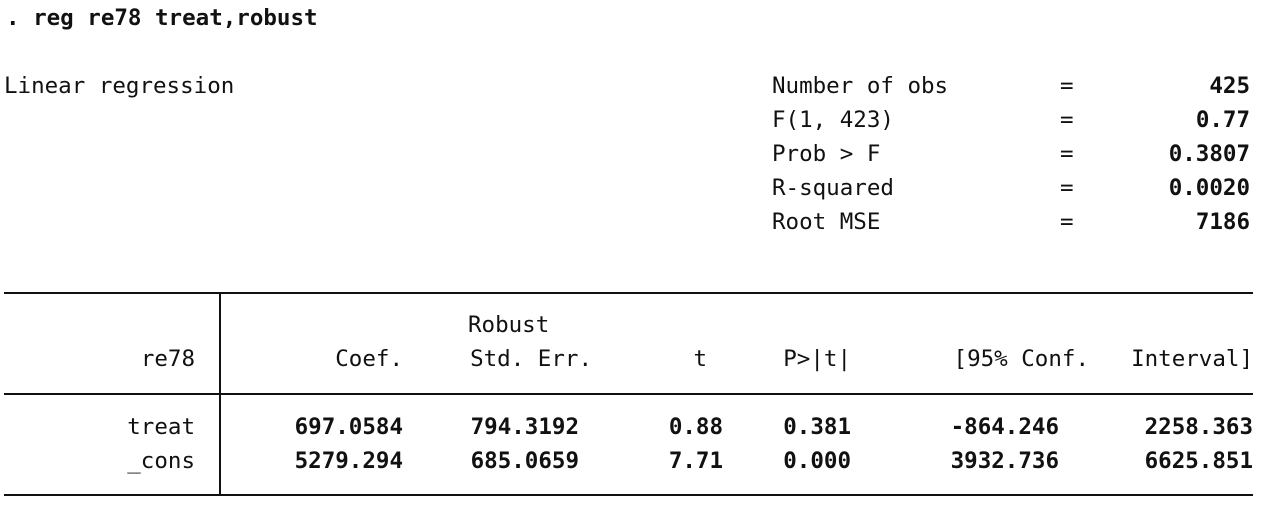 The width and height of the screenshot is (1286, 514). I want to click on table-top-rule, so click(628, 293).